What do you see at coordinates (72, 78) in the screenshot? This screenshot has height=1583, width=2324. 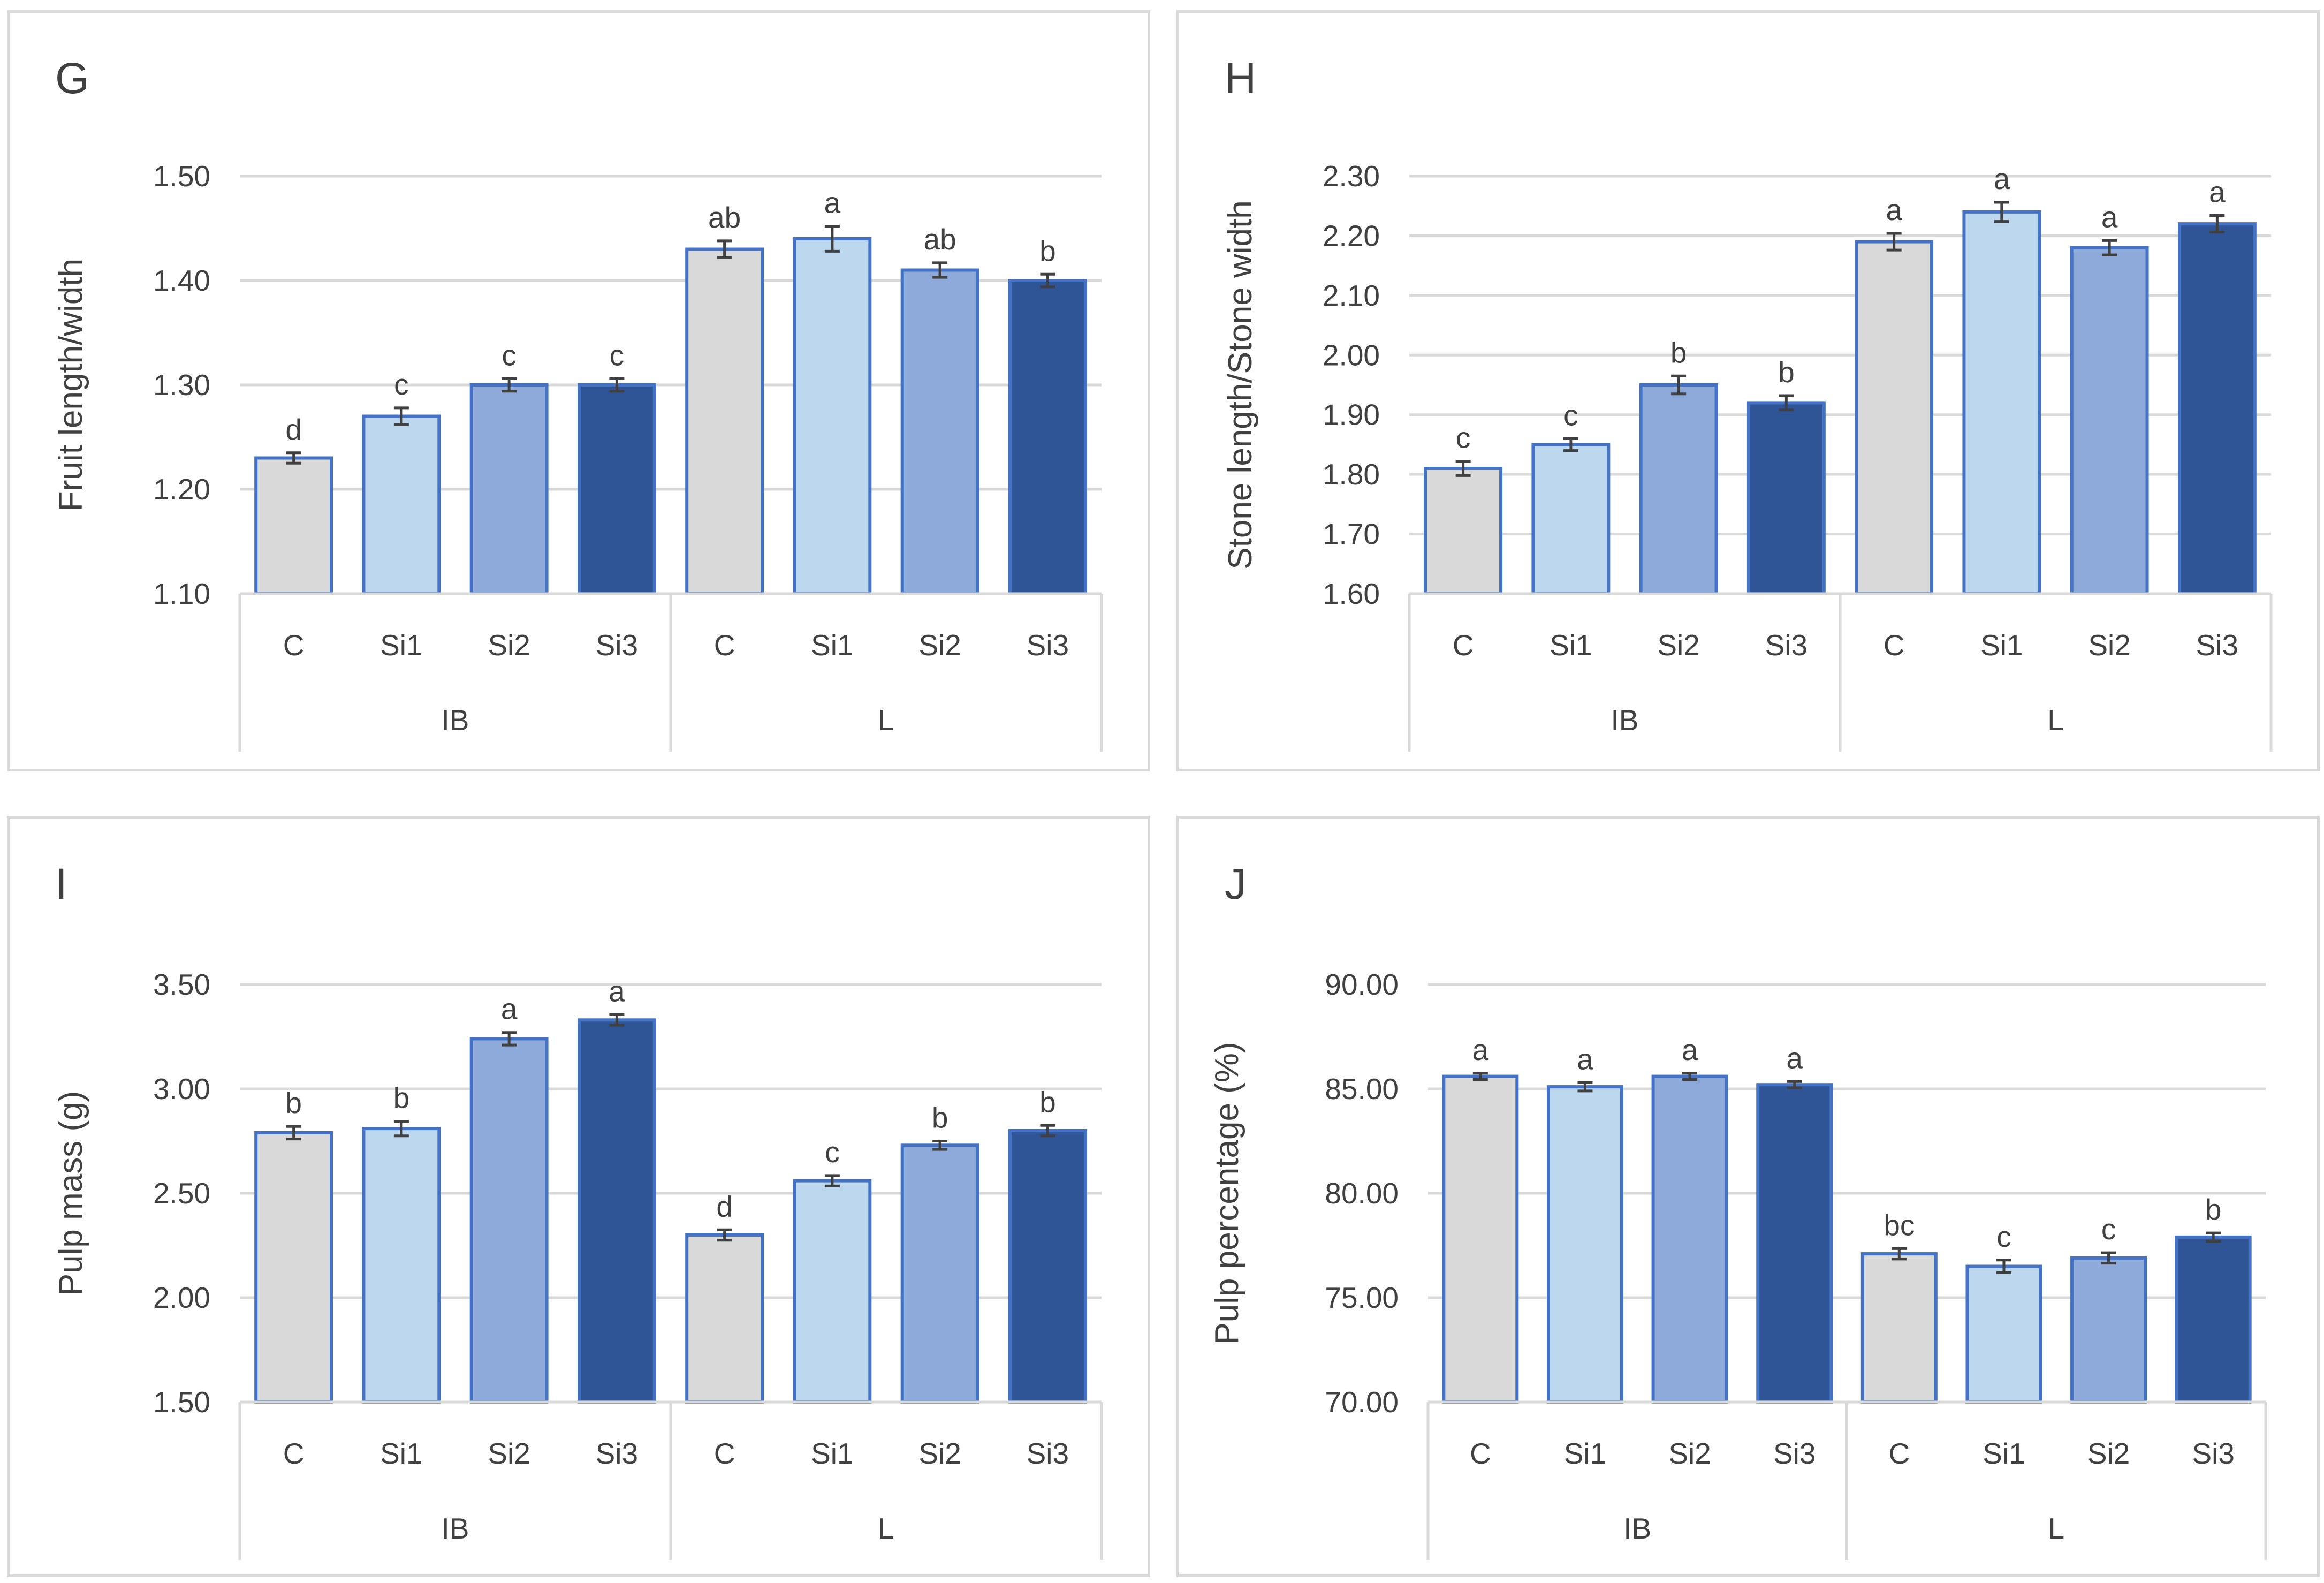 I see `panel-label: G` at bounding box center [72, 78].